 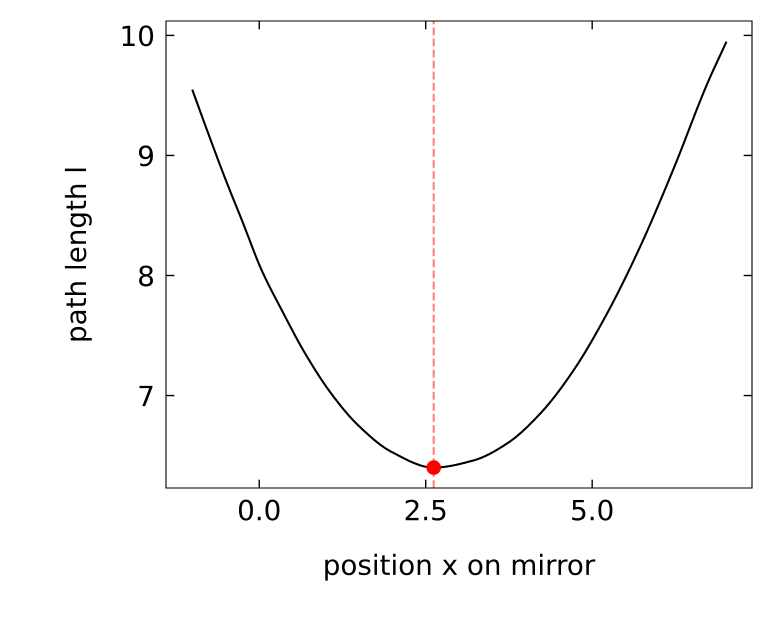 What do you see at coordinates (259, 510) in the screenshot?
I see `x-tick-label: 0.0` at bounding box center [259, 510].